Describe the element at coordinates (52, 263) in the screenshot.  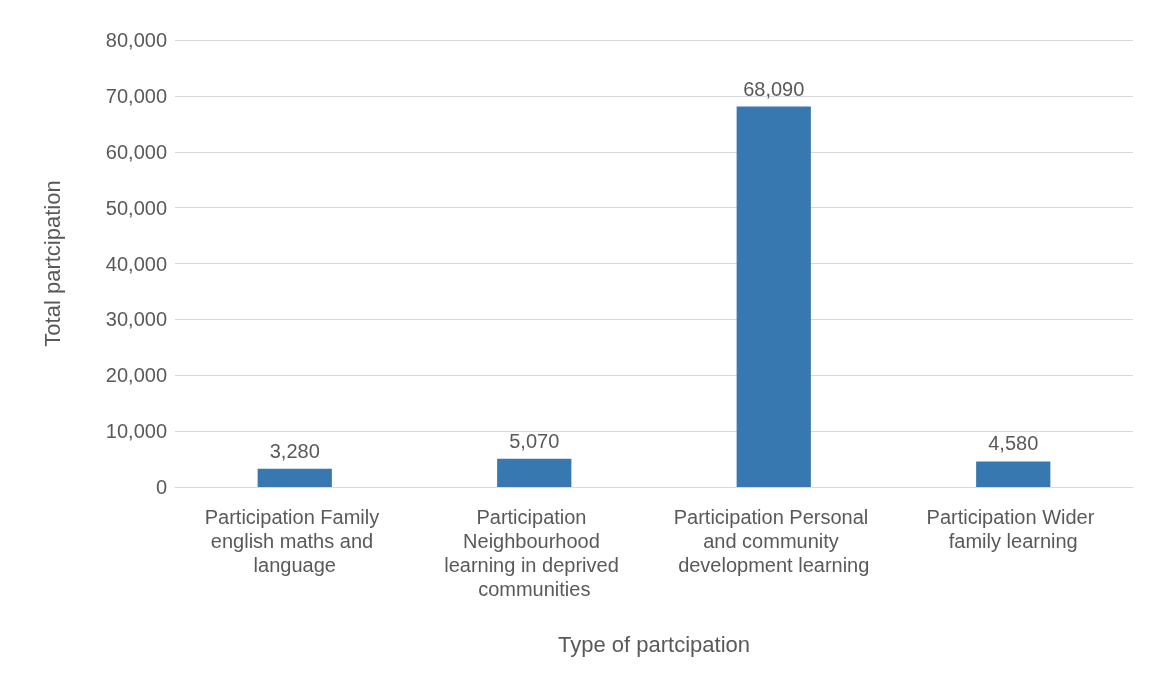
I see `y-axis-title: Total partcipation` at that location.